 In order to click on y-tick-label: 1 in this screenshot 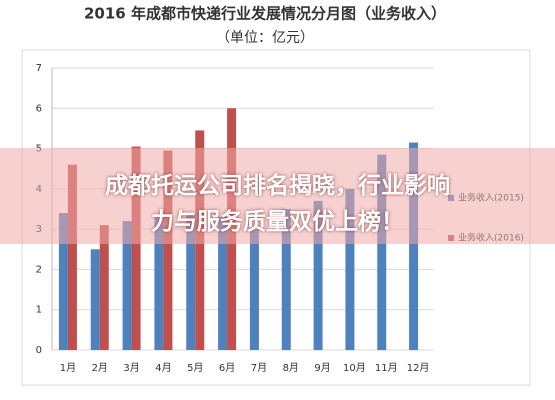, I will do `click(39, 310)`.